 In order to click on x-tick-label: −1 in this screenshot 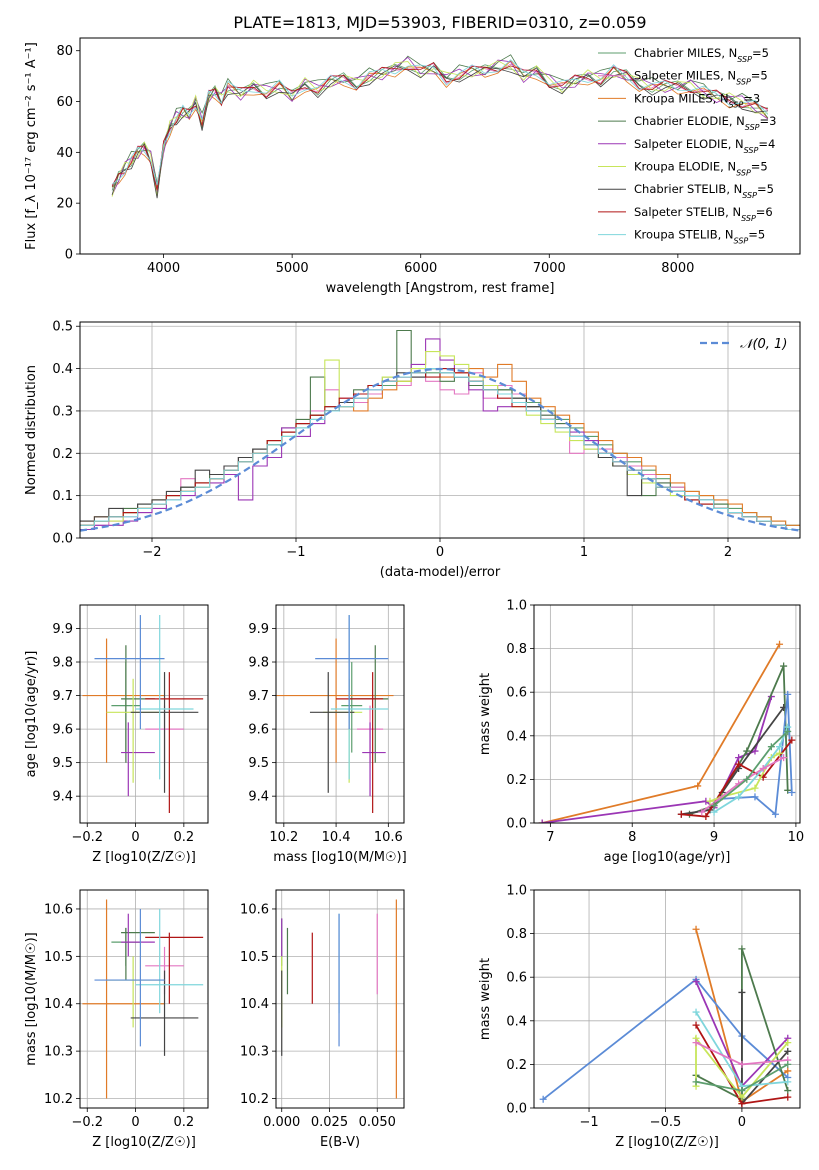, I will do `click(295, 552)`.